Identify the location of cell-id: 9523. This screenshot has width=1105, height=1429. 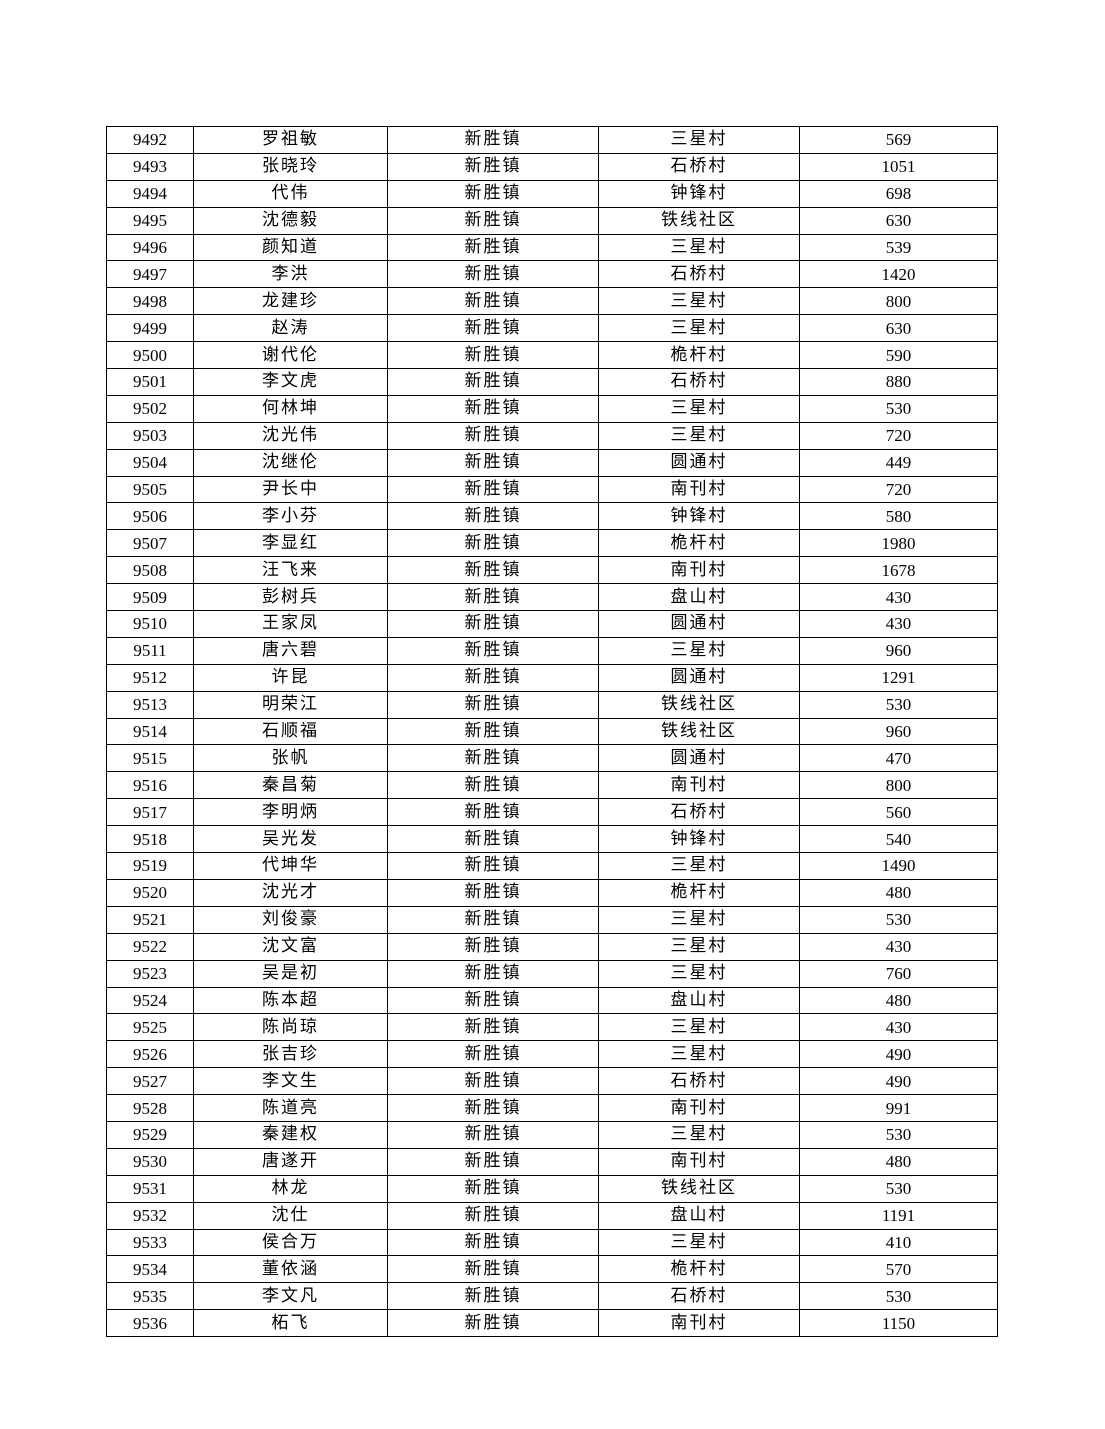
(150, 973).